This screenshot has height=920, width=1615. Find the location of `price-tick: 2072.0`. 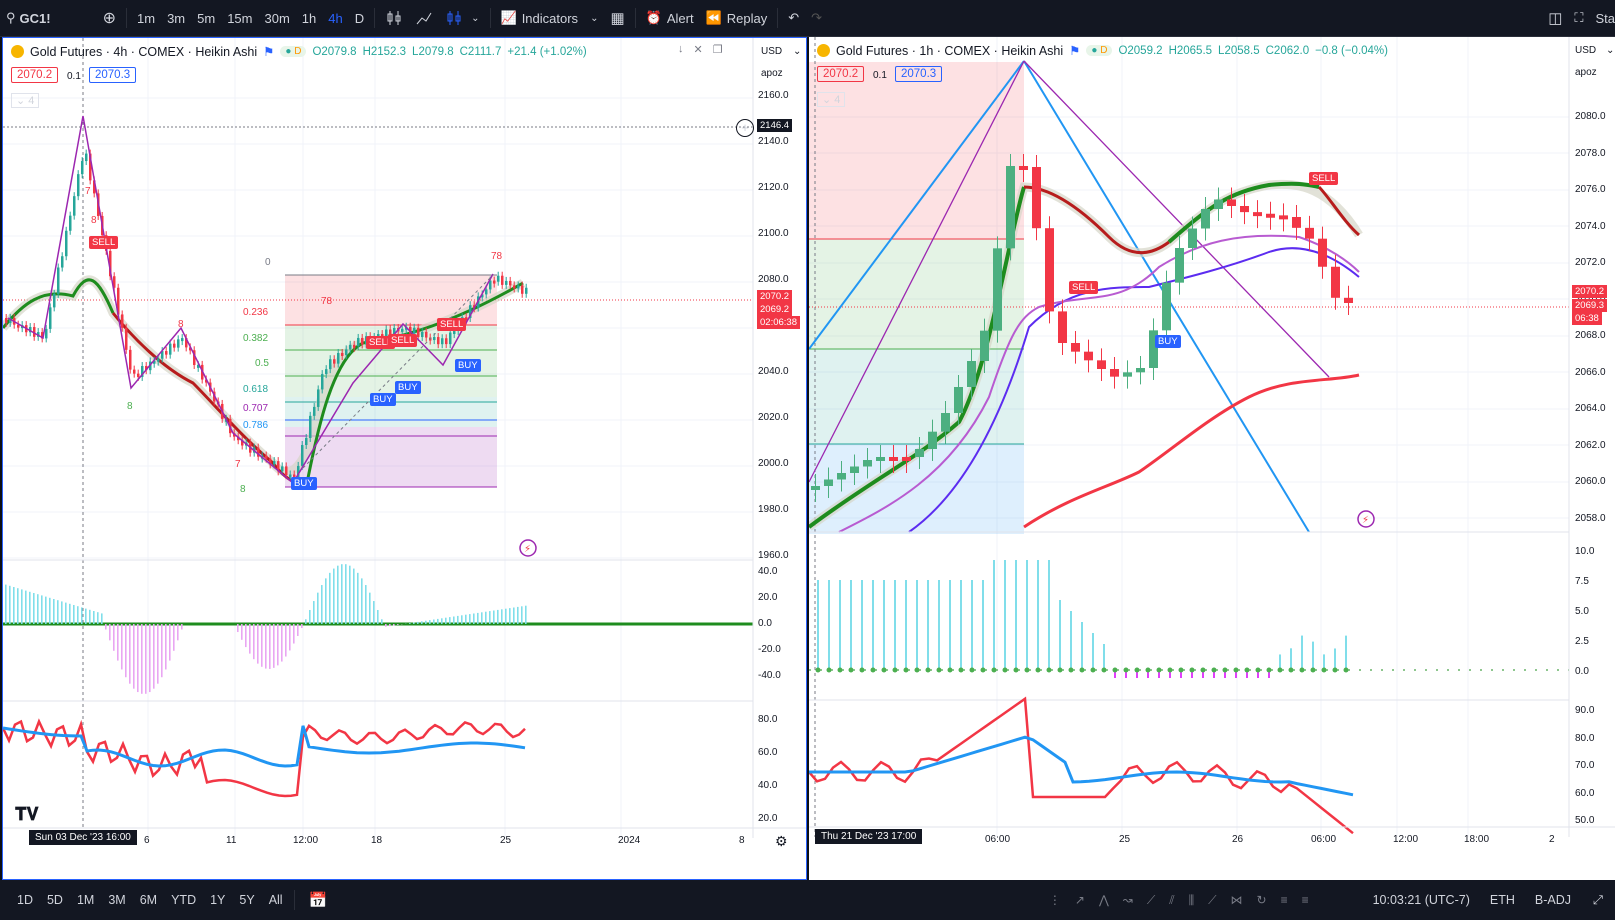

price-tick: 2072.0 is located at coordinates (1590, 262).